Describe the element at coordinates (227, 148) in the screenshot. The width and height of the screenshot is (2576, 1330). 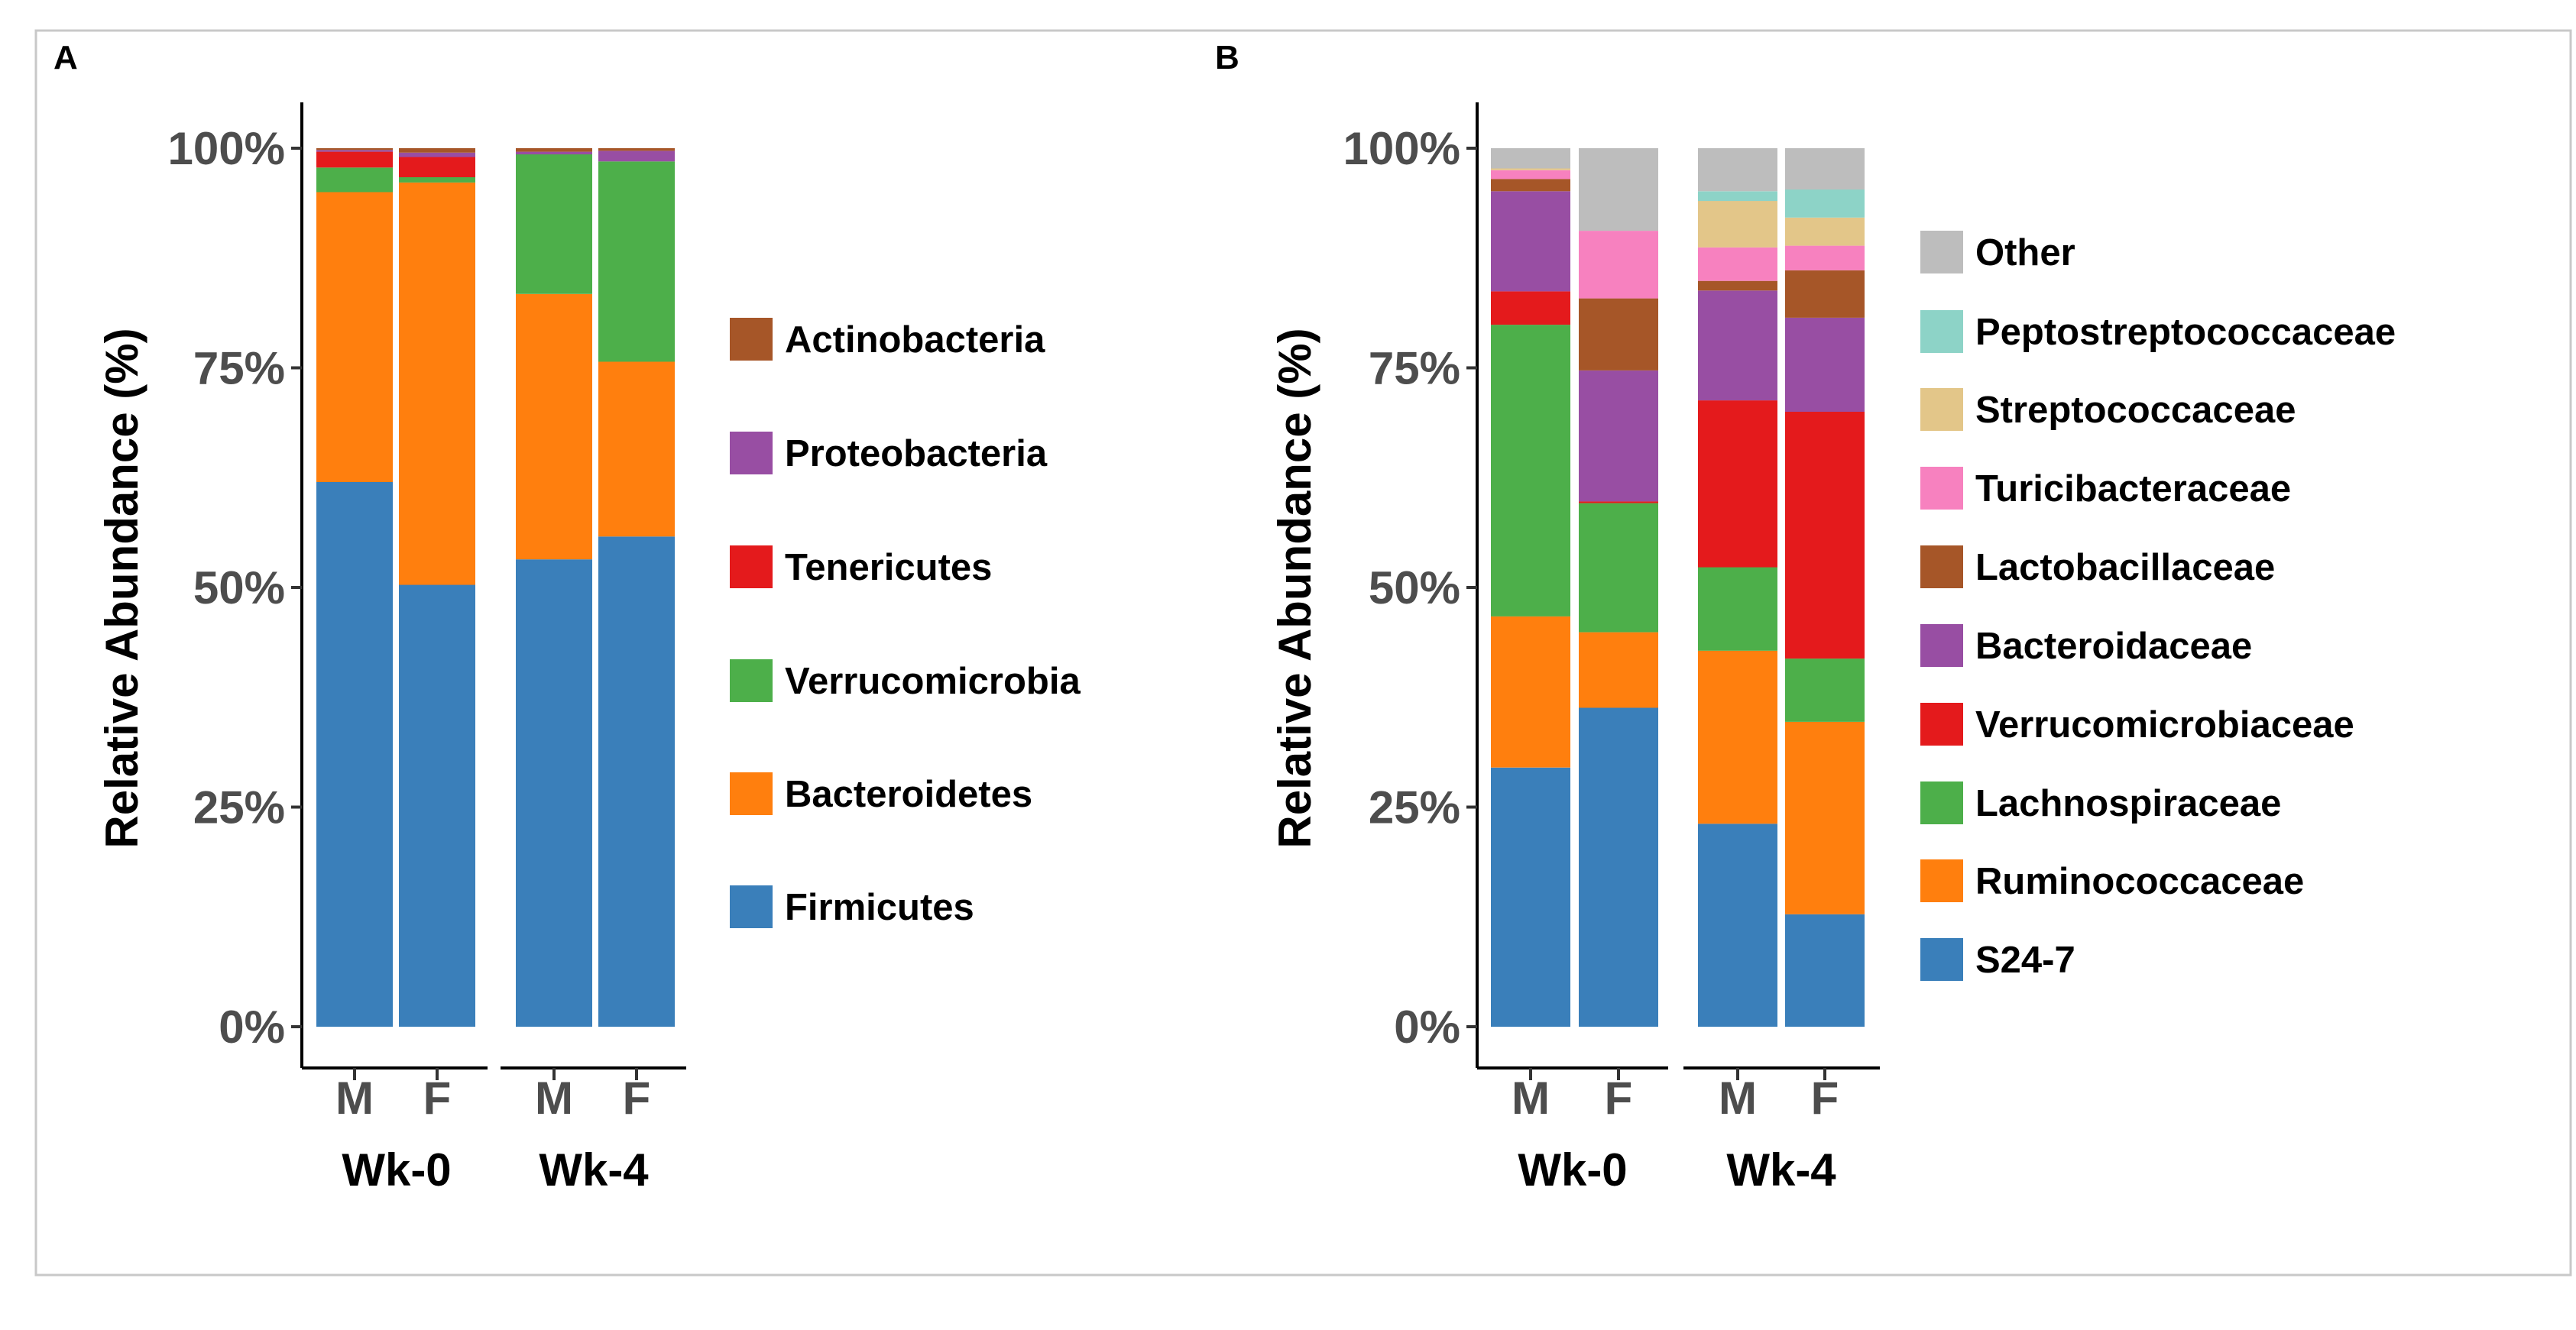
I see `y-tick-label: 100%` at that location.